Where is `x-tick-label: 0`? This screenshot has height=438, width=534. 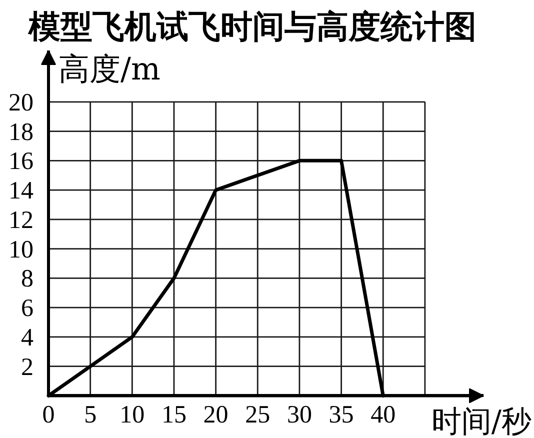
x-tick-label: 0 is located at coordinates (48, 415).